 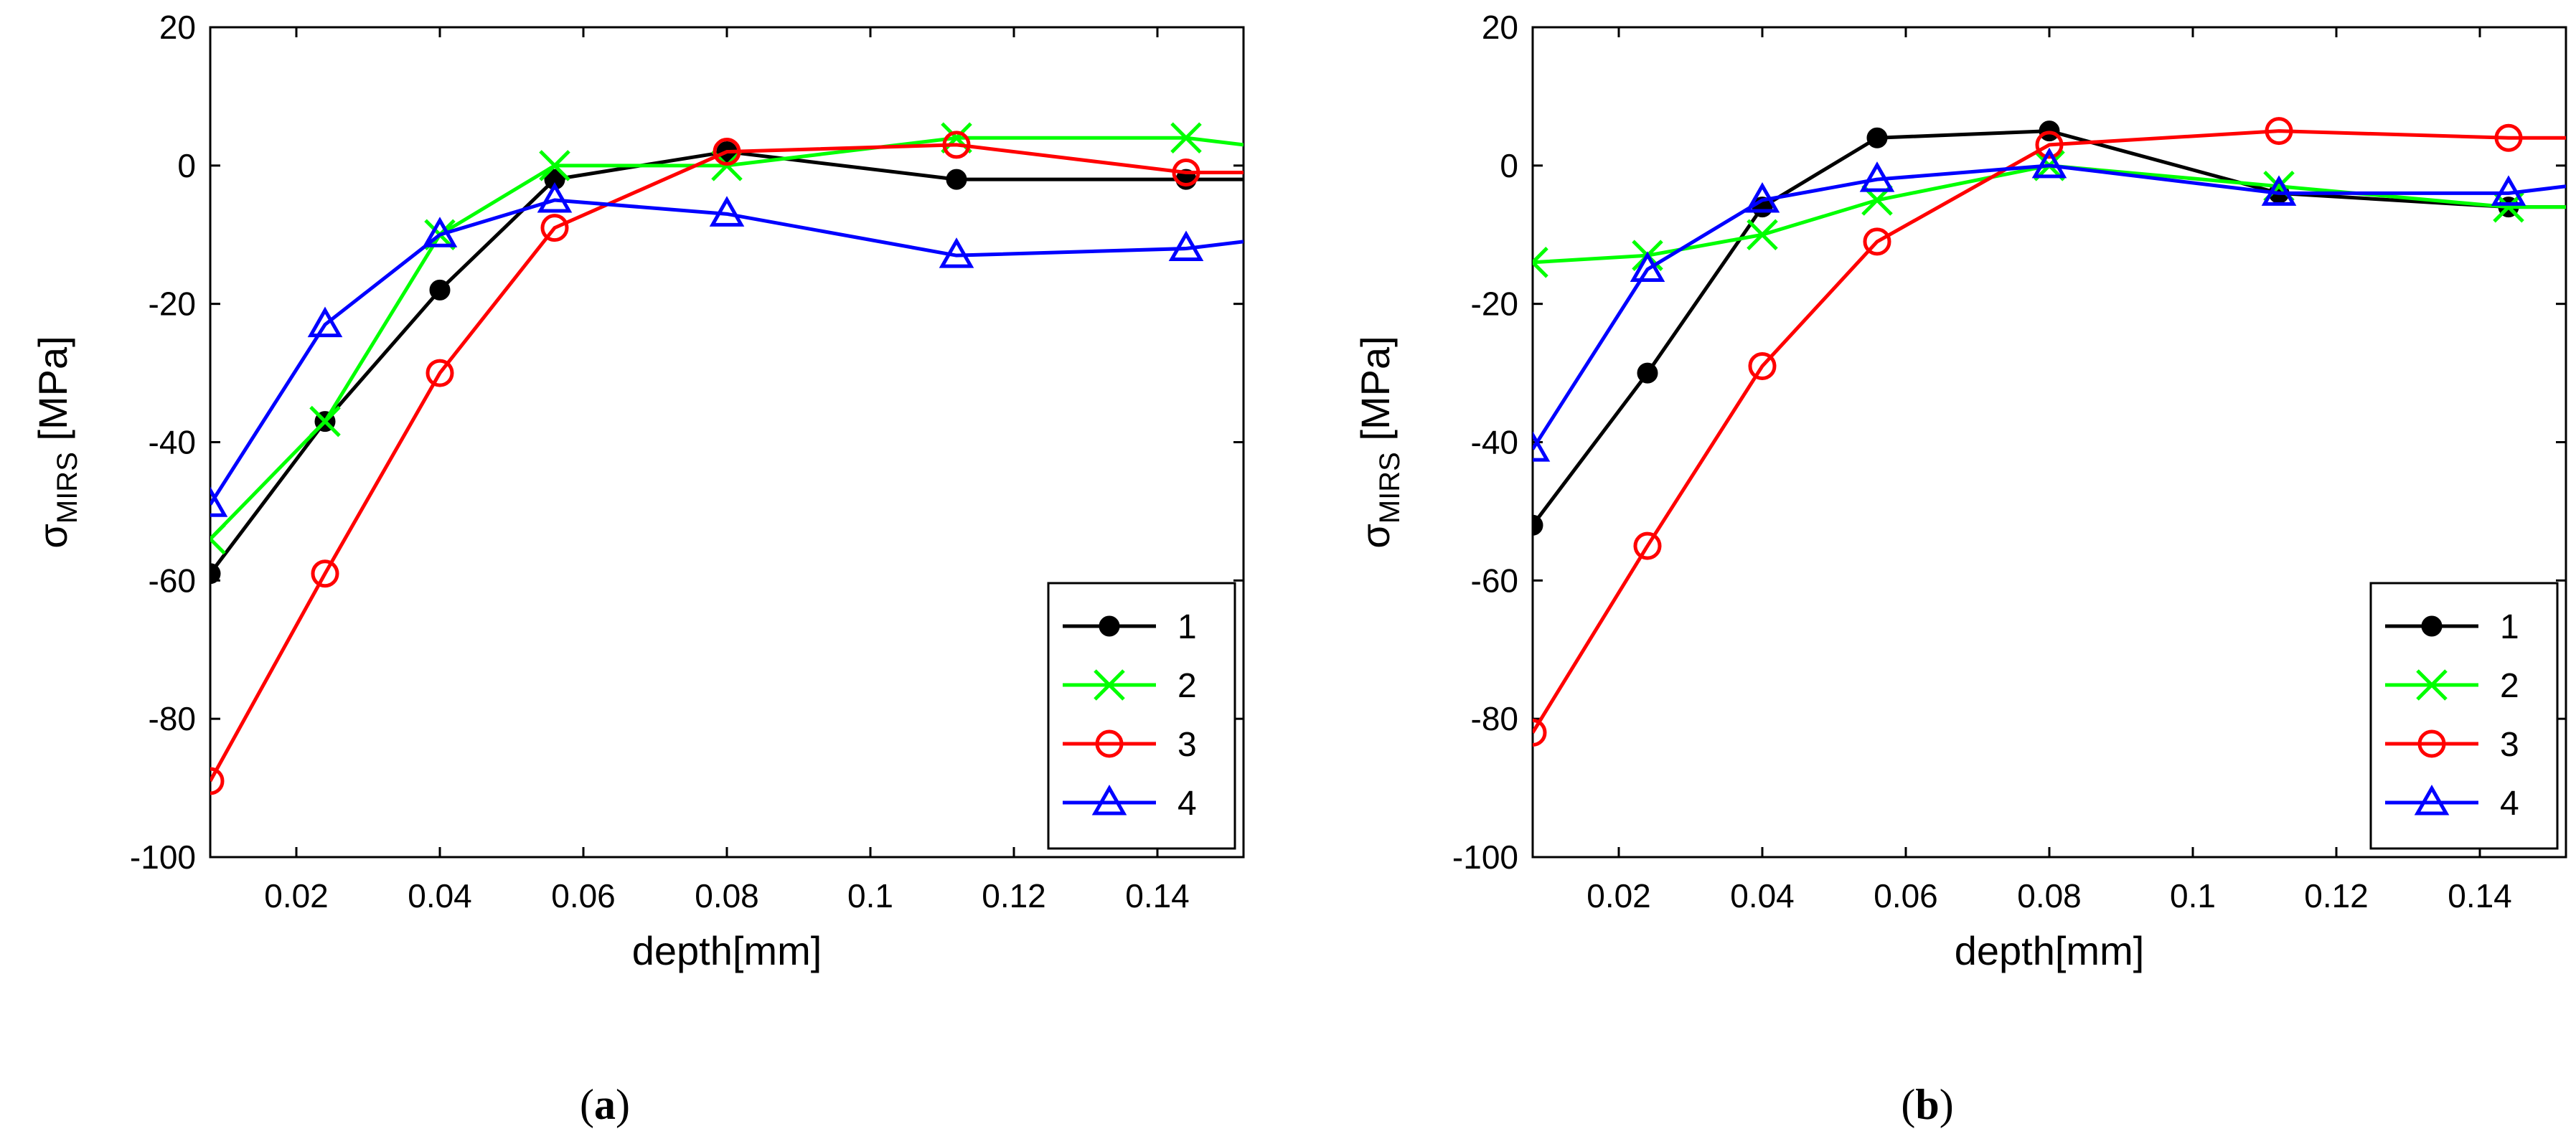 I want to click on y-axis-symbol: σ, so click(x=52, y=536).